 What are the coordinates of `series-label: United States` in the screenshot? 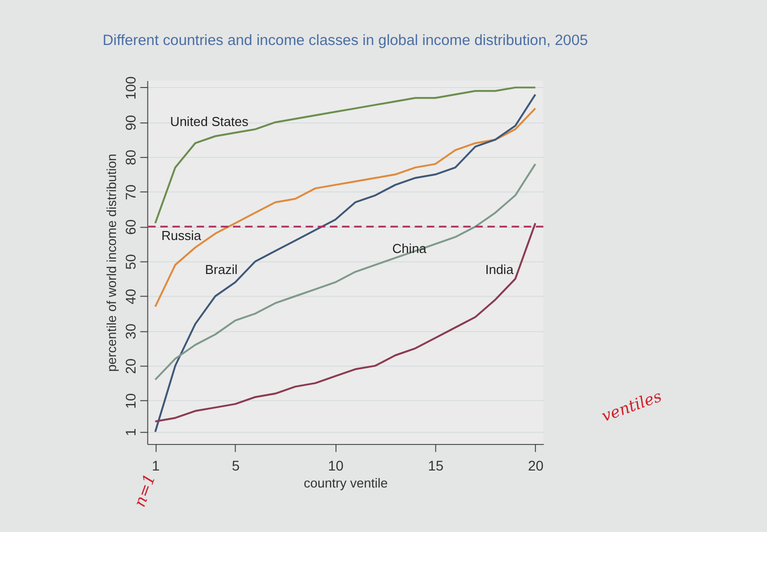 It's located at (209, 122).